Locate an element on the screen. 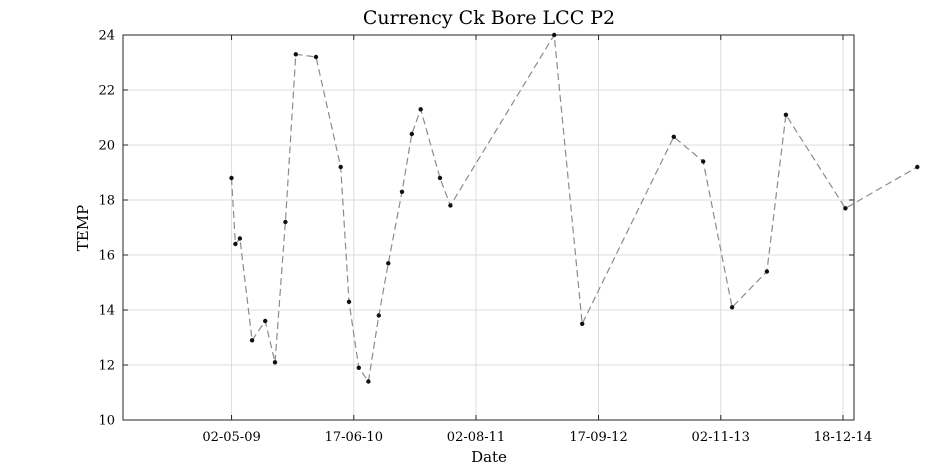 This screenshot has width=945, height=472. x-tick-label: 02-08-11 is located at coordinates (476, 437).